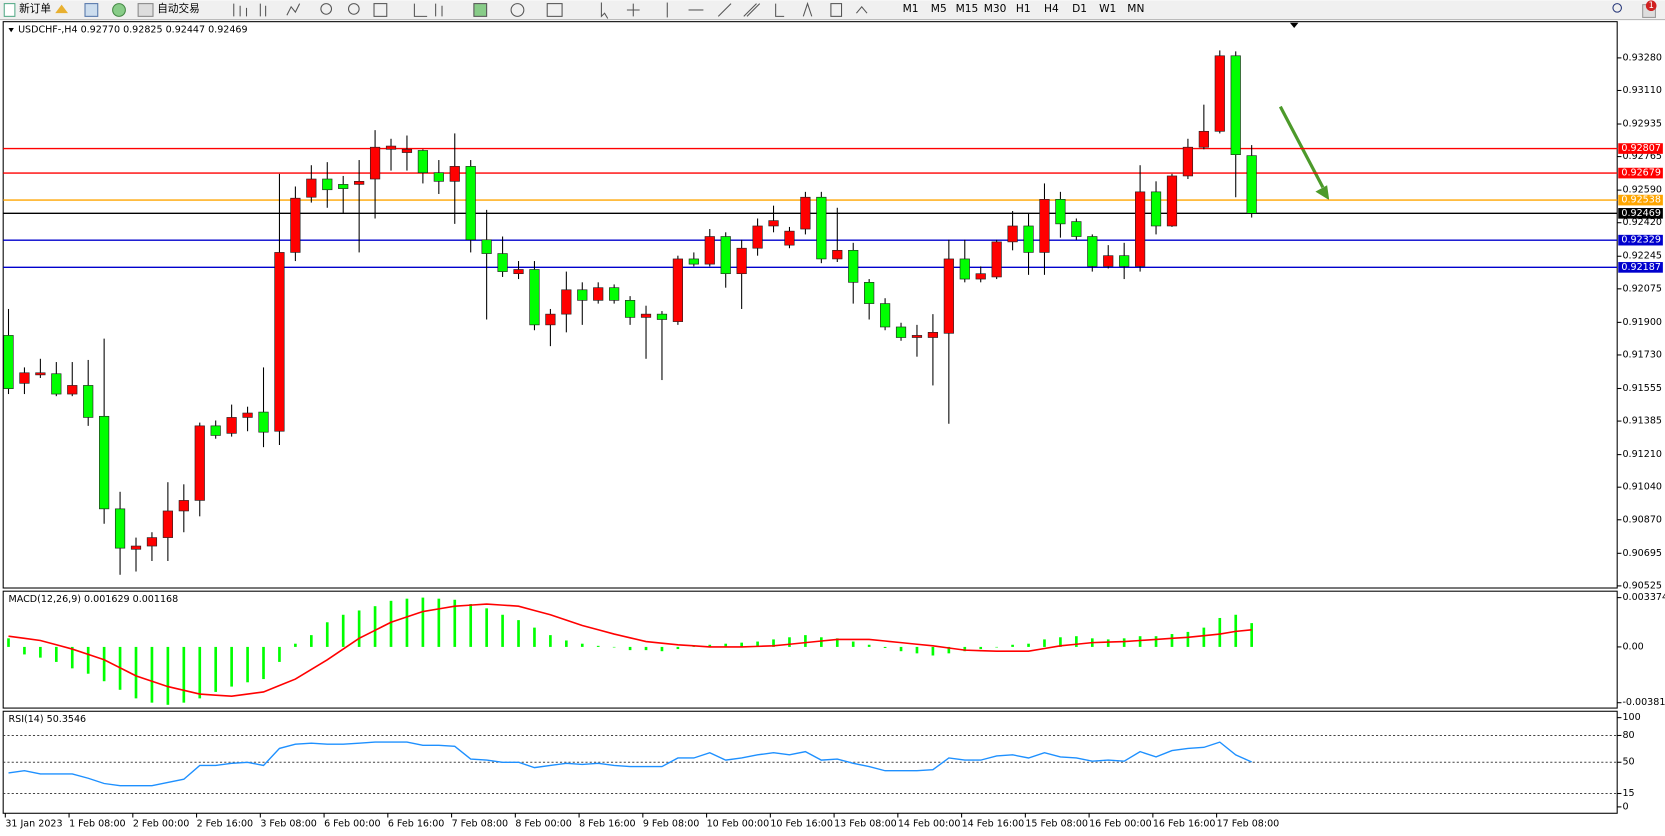  Describe the element at coordinates (178, 8) in the screenshot. I see `auto-trading-button: 自动交易` at that location.